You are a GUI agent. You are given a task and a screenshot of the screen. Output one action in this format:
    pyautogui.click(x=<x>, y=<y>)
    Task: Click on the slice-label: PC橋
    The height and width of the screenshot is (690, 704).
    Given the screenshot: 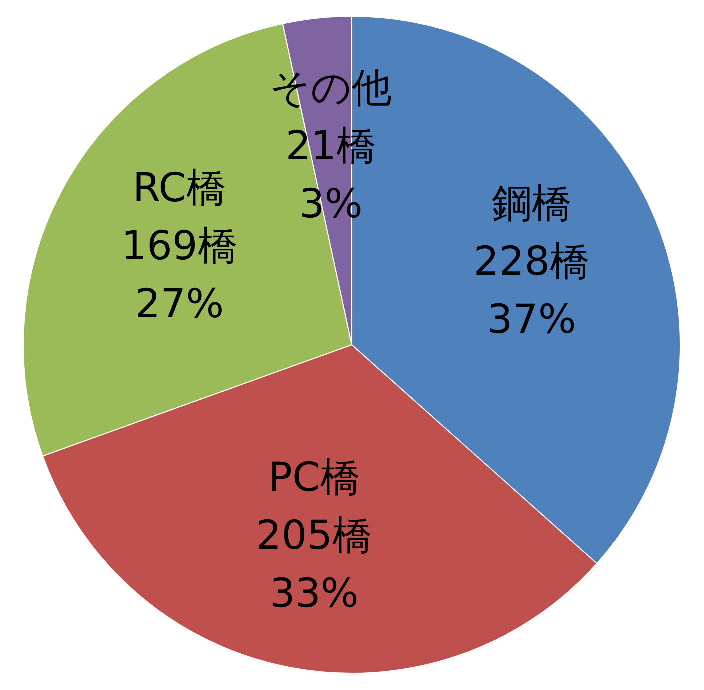 What is the action you would take?
    pyautogui.click(x=314, y=477)
    